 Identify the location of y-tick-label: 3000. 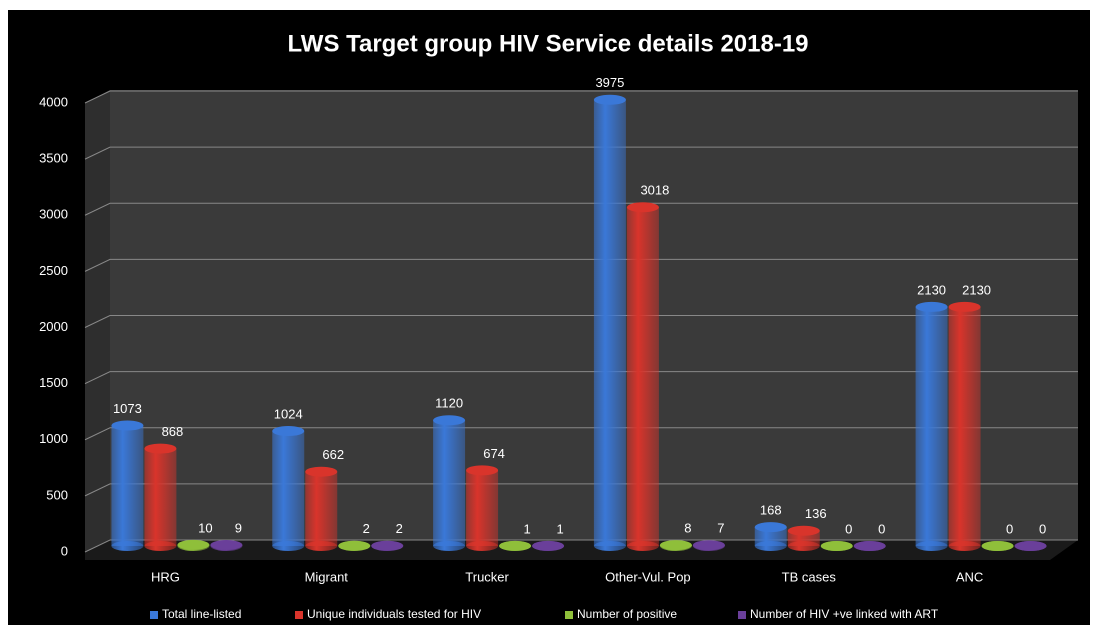
(53, 214).